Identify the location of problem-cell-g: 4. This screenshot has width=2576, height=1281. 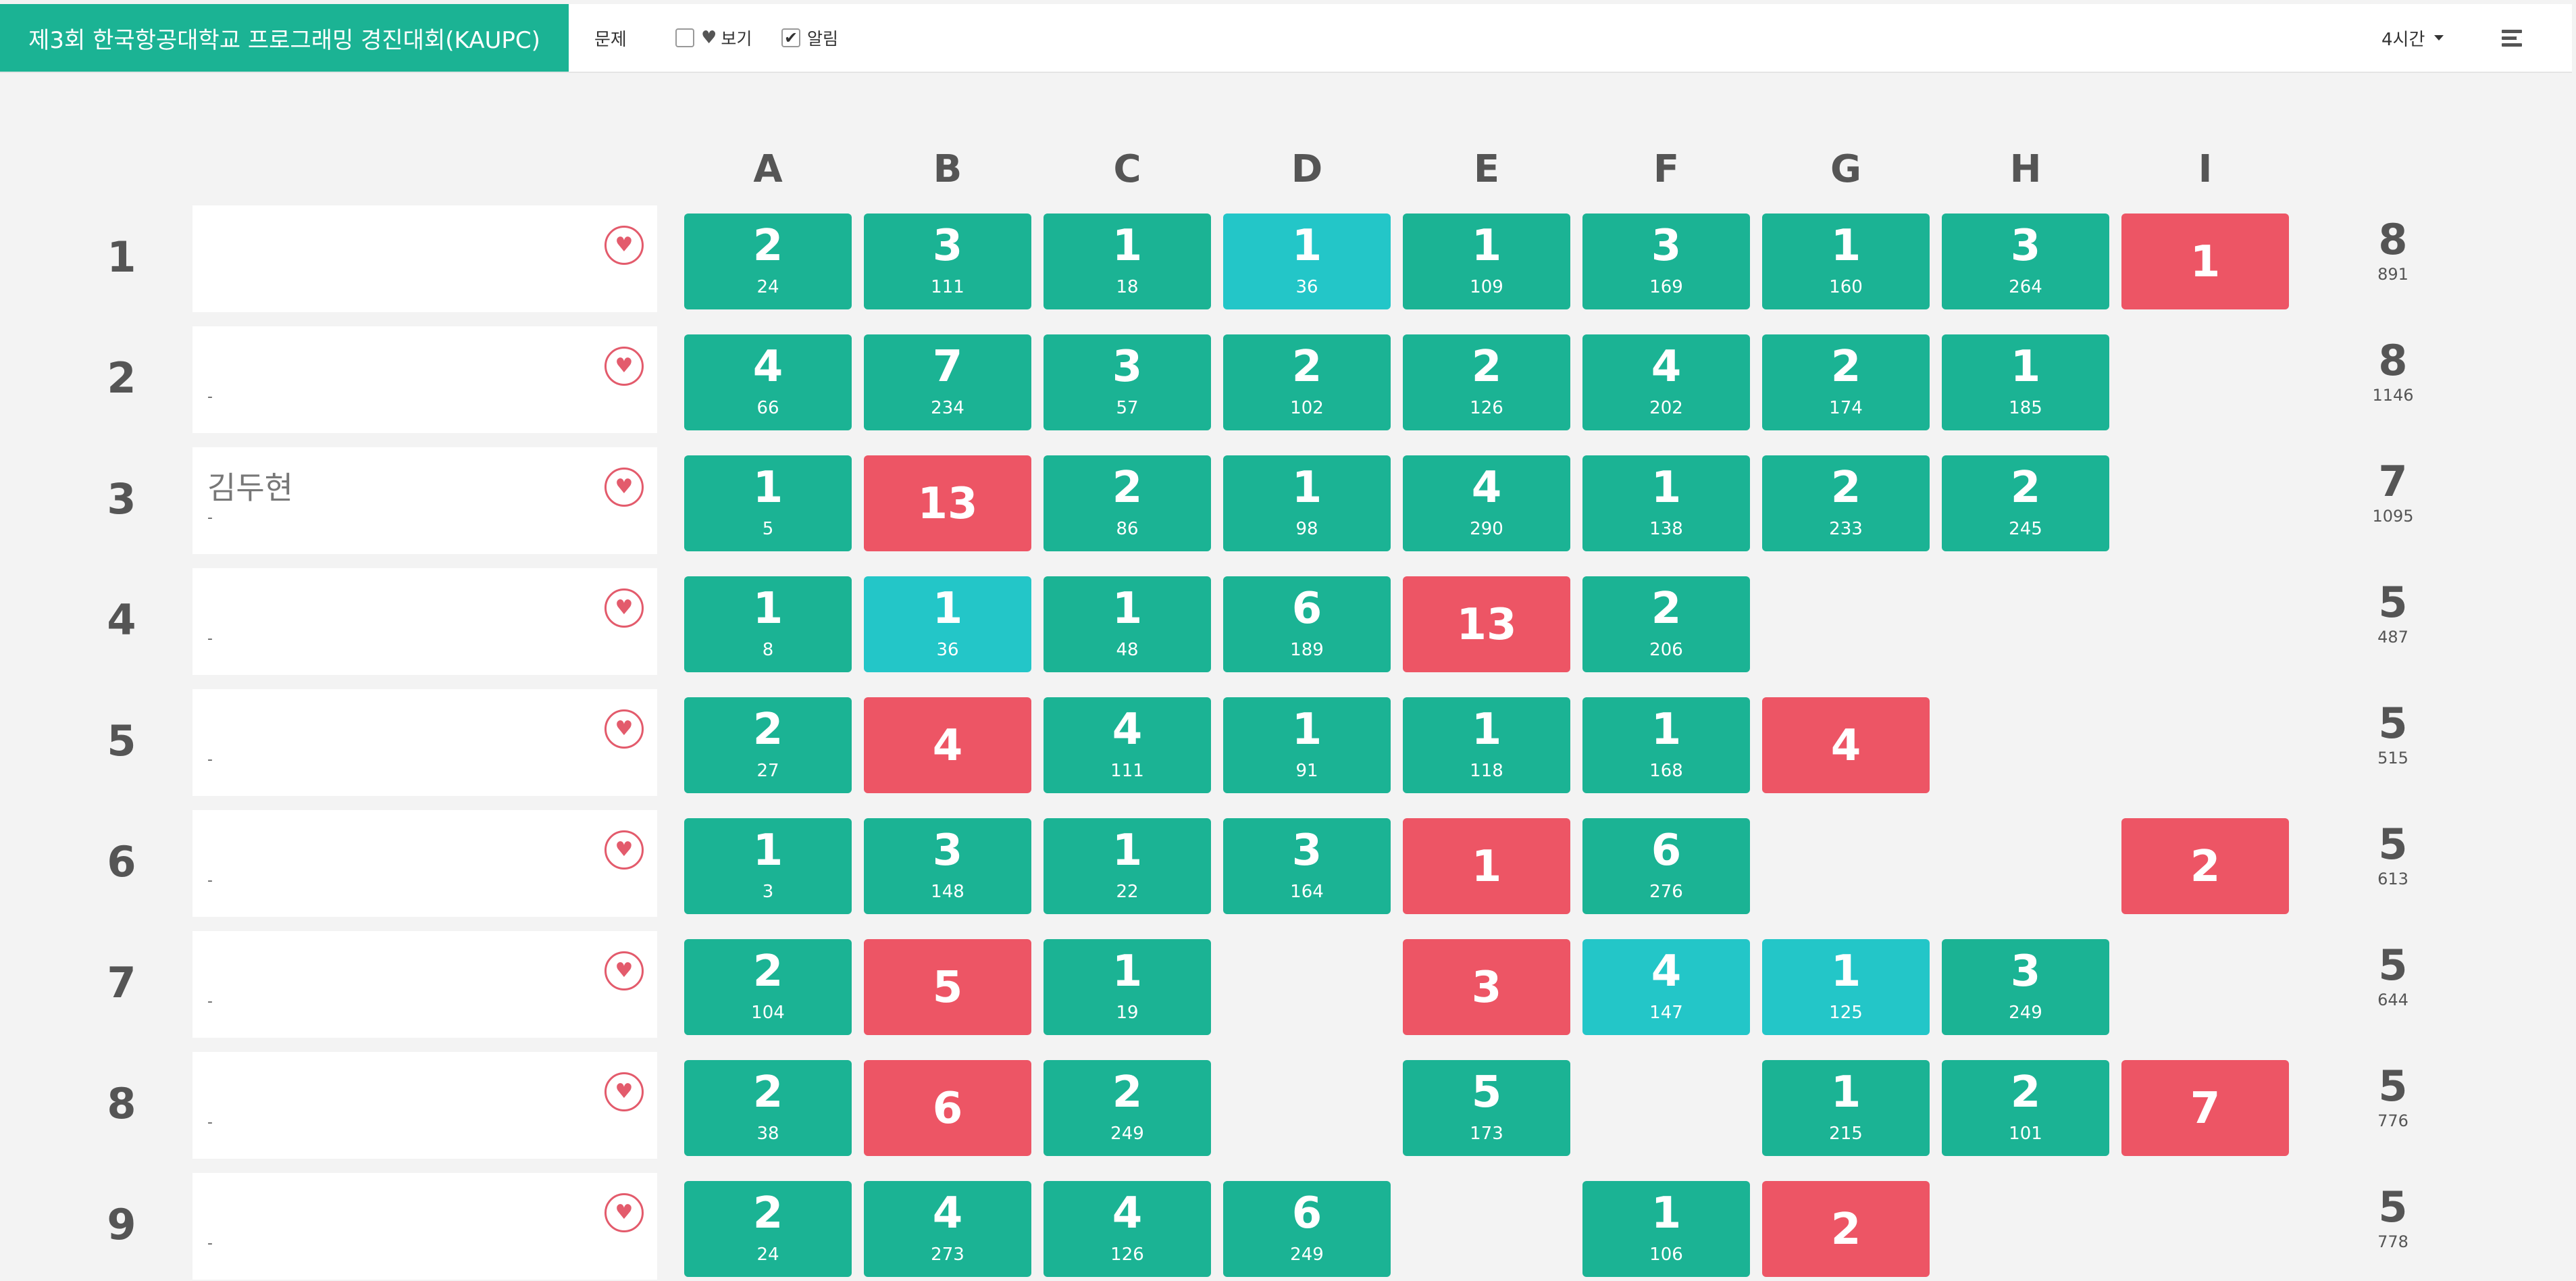
(1846, 745).